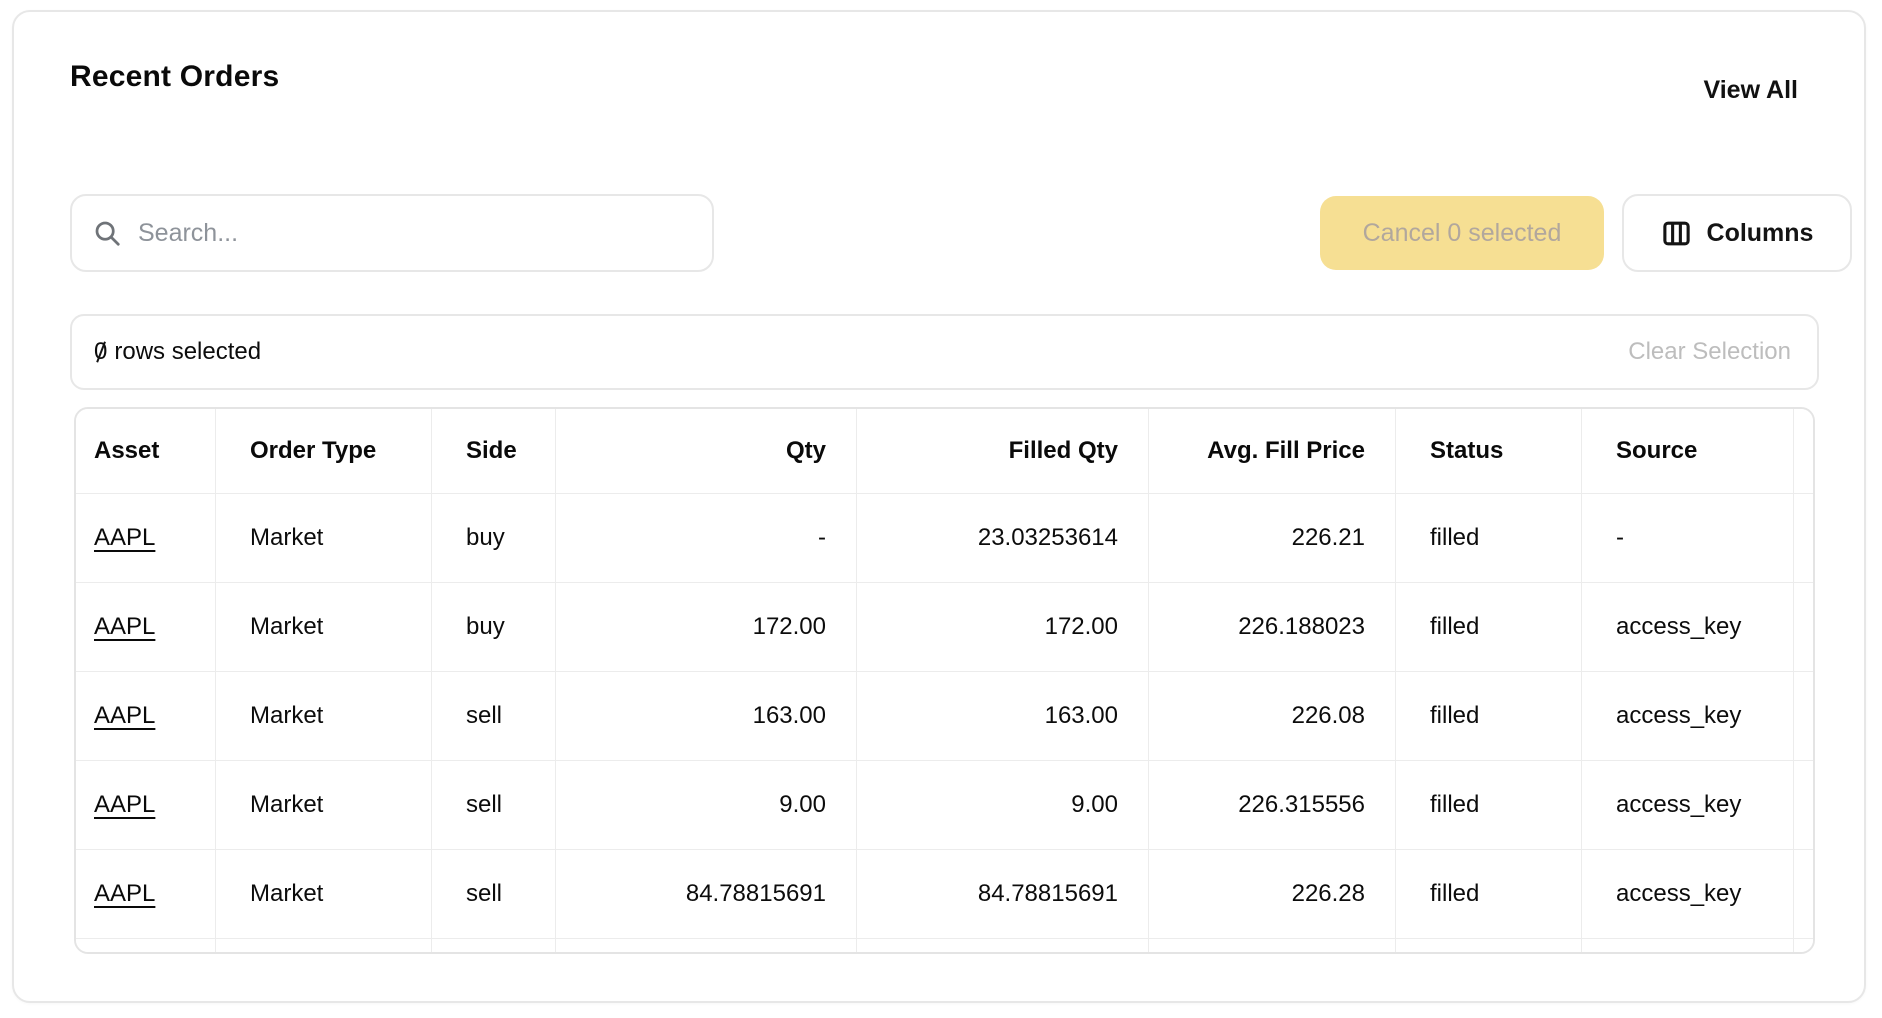  What do you see at coordinates (1003, 451) in the screenshot?
I see `column-header-filled_qty: Filled Qty` at bounding box center [1003, 451].